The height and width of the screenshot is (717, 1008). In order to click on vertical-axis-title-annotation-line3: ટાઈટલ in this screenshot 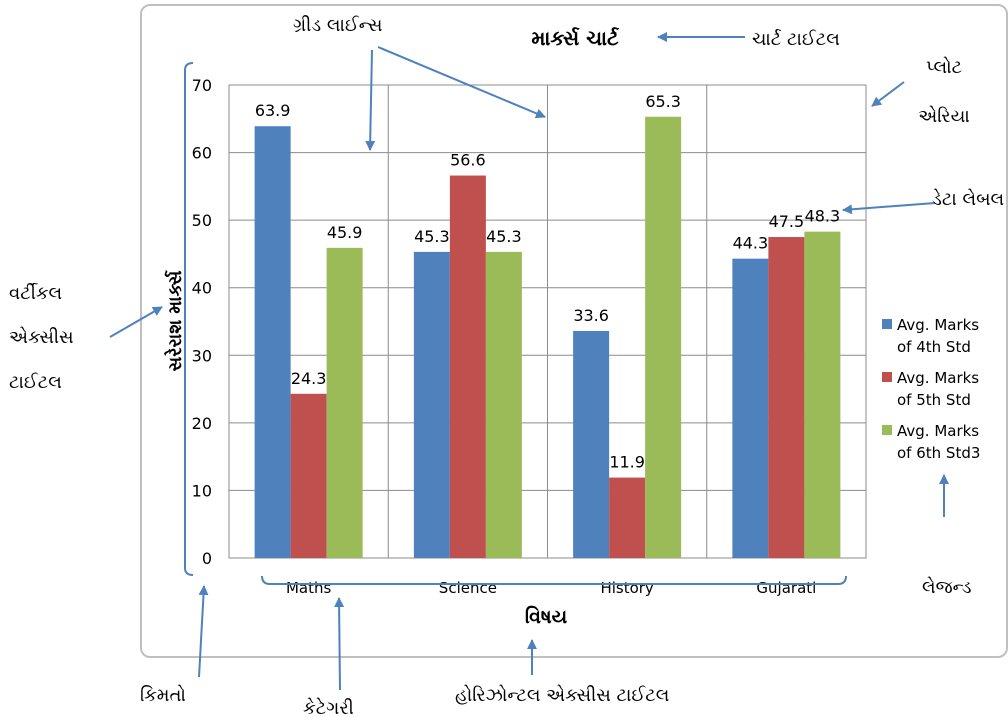, I will do `click(35, 382)`.